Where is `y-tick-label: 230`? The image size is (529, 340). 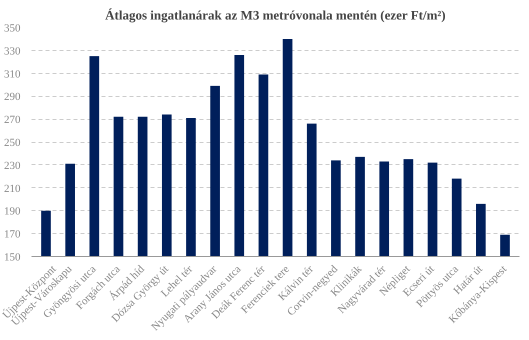 y-tick-label: 230 is located at coordinates (12, 166).